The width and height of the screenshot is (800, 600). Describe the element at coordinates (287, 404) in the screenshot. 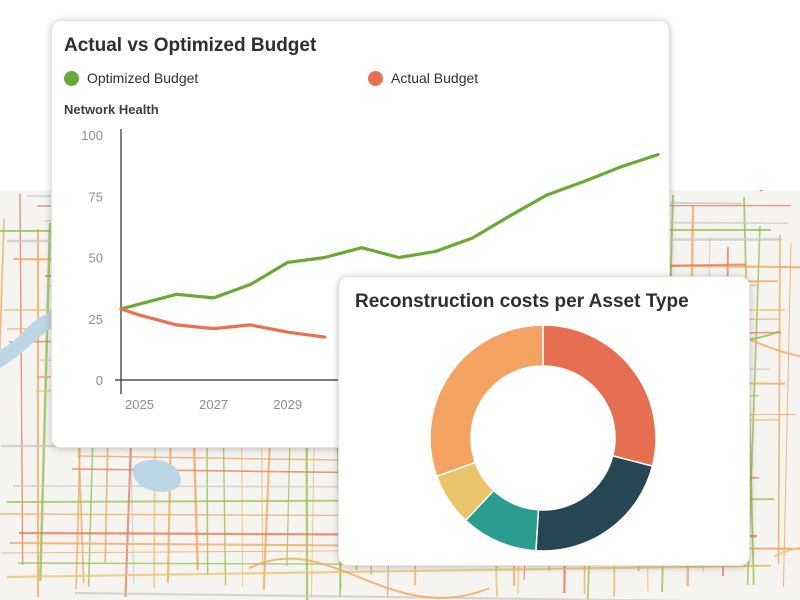

I see `x-tick-label: 2029` at that location.